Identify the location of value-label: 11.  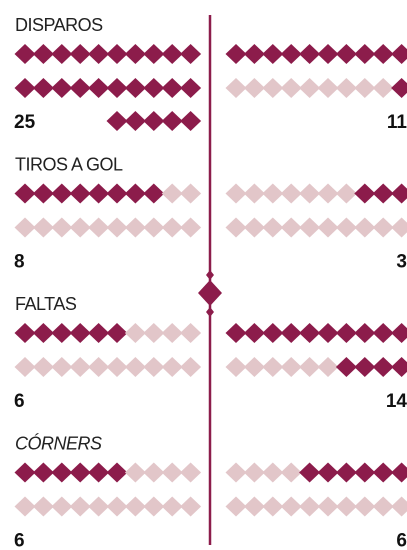
(397, 122).